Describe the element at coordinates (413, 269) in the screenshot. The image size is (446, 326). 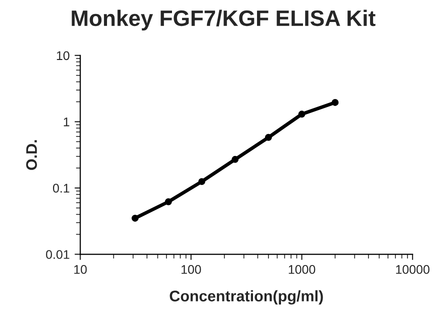
I see `x-tick-label: 10000` at that location.